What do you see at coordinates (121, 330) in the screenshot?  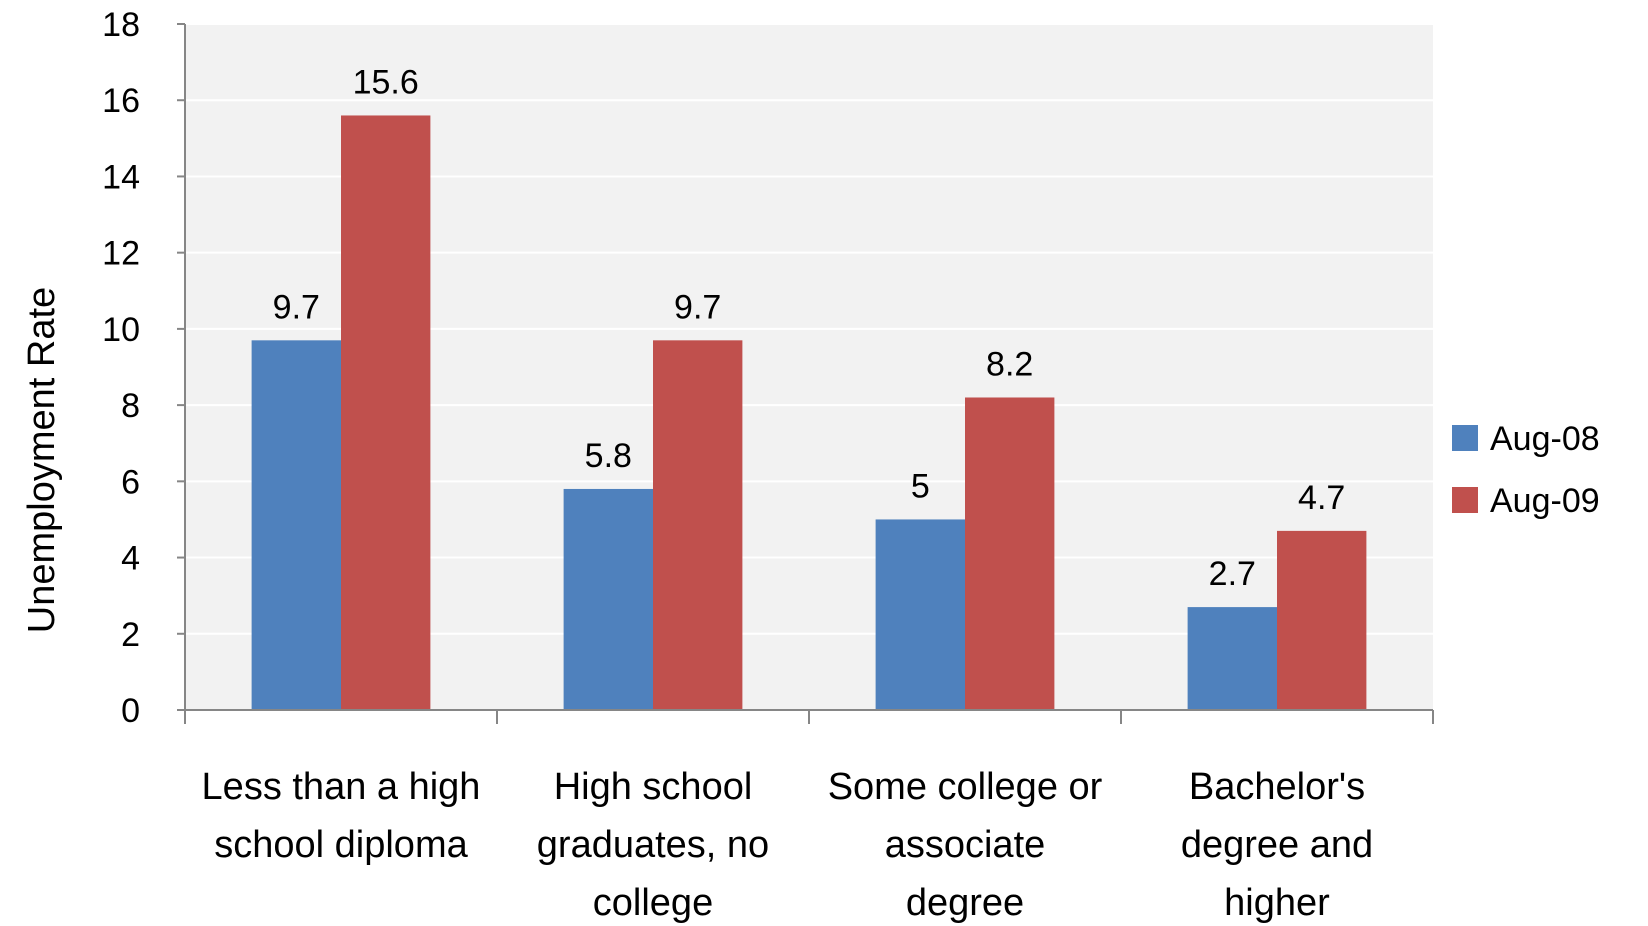 I see `y-tick-label: 10` at bounding box center [121, 330].